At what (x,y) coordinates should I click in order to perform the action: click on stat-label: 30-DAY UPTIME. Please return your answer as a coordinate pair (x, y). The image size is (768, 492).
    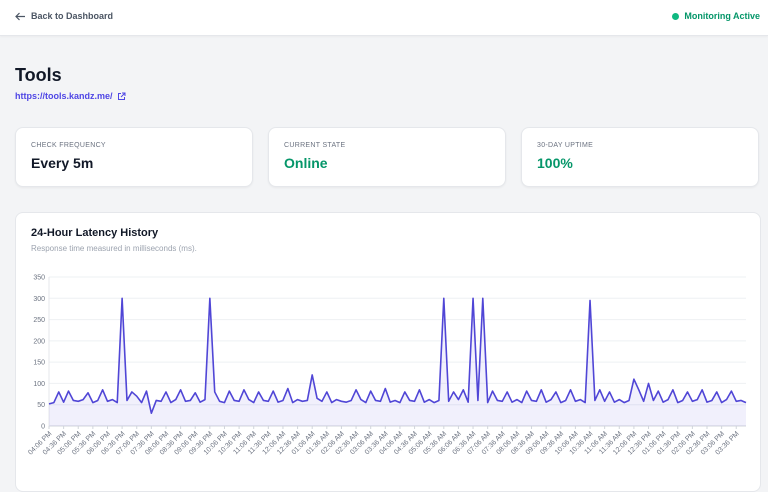
    Looking at the image, I should click on (565, 145).